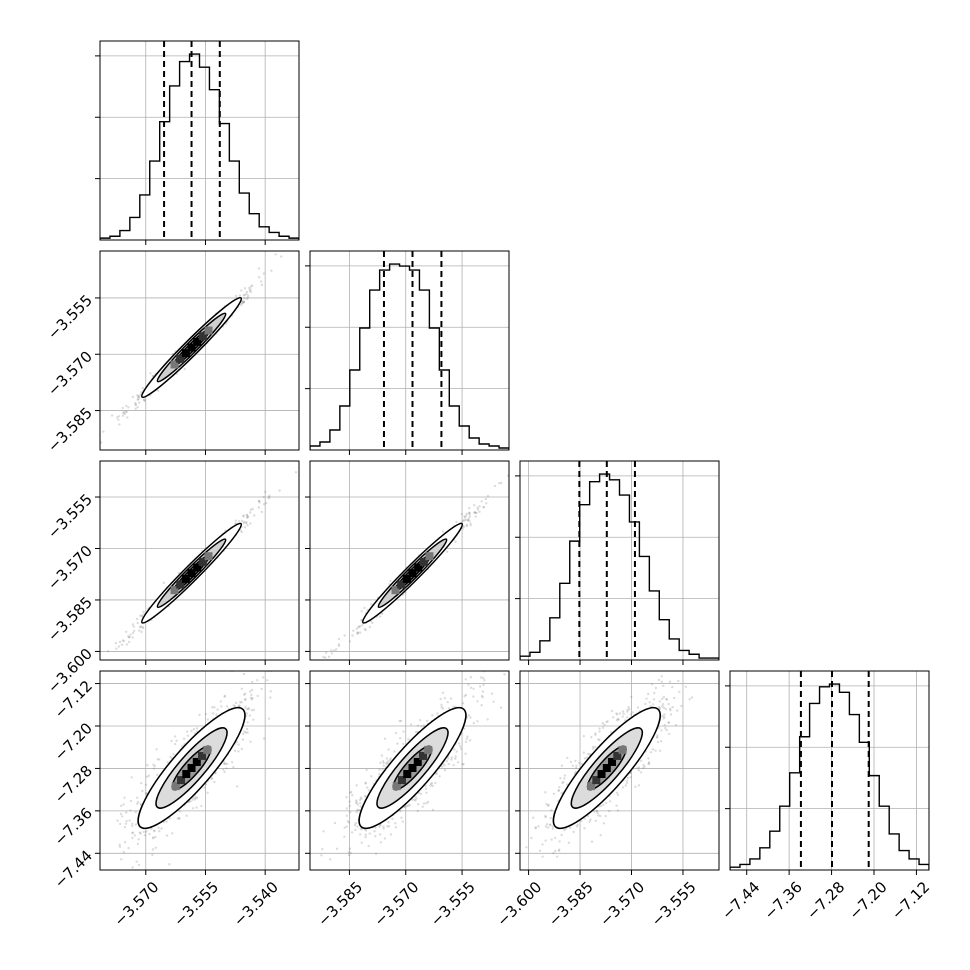  What do you see at coordinates (172, 353) in the screenshot?
I see `scatter-panel-1-0: −3.585−3.570−3.555` at bounding box center [172, 353].